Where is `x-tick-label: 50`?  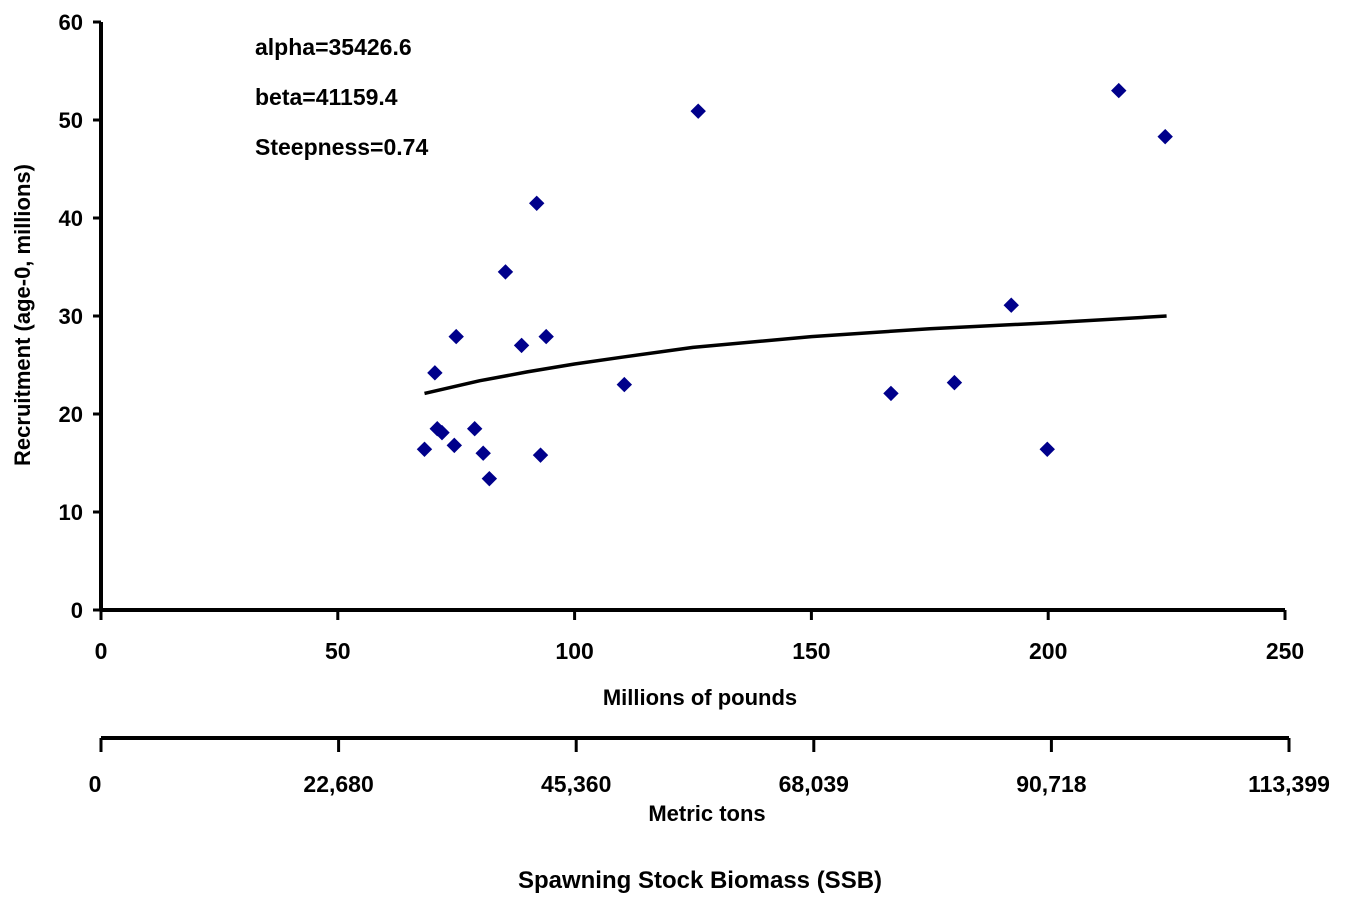
x-tick-label: 50 is located at coordinates (338, 651).